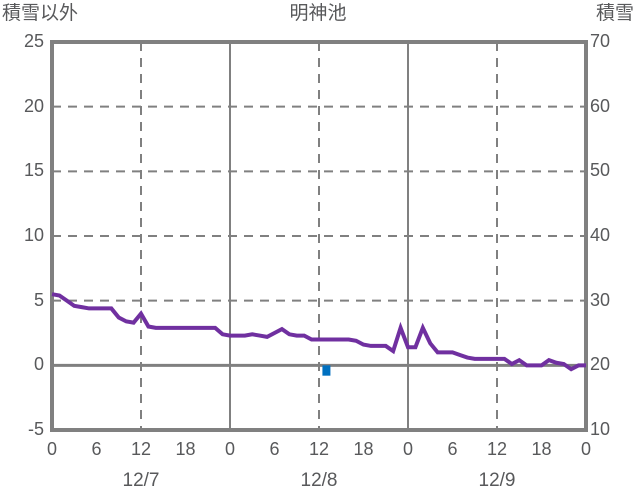  I want to click on y-axis-left-tick: 25, so click(33, 41).